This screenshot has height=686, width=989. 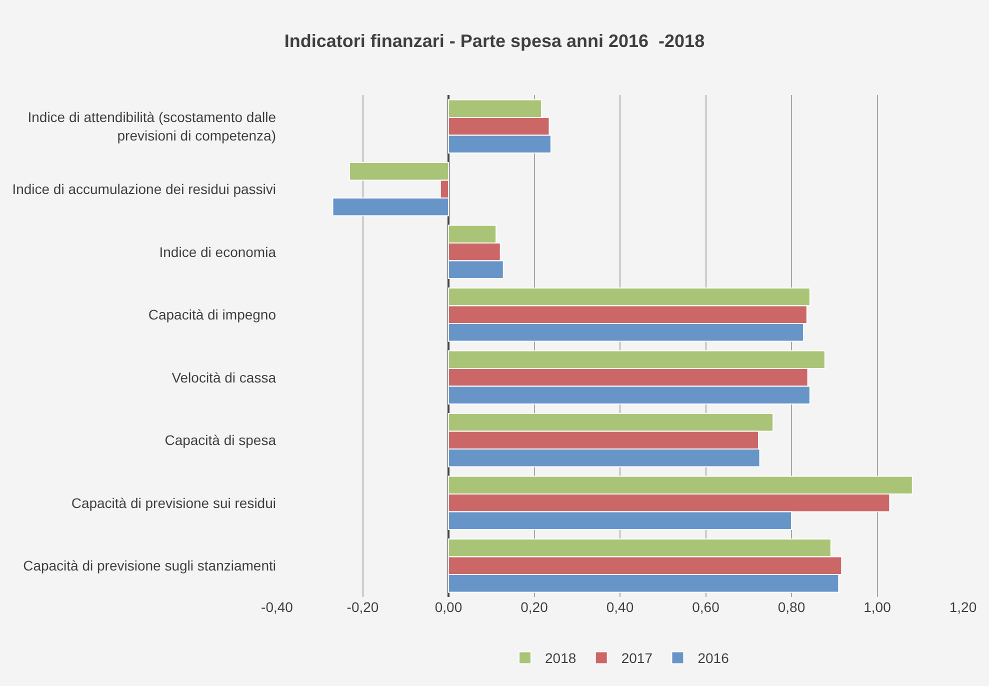 I want to click on x-tick-label: -0,20, so click(x=362, y=607).